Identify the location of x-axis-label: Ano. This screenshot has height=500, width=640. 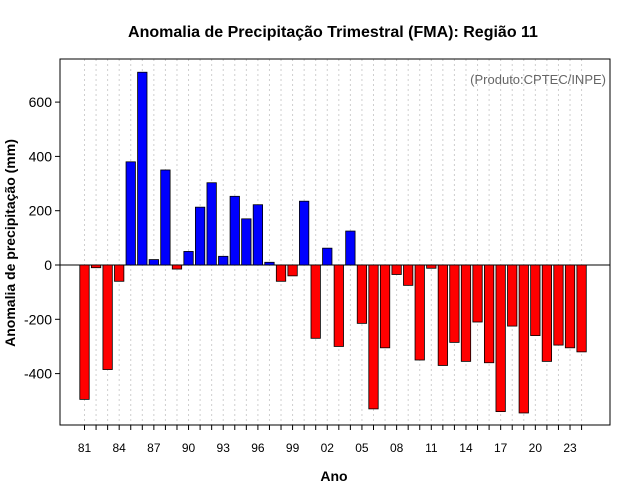
(333, 476).